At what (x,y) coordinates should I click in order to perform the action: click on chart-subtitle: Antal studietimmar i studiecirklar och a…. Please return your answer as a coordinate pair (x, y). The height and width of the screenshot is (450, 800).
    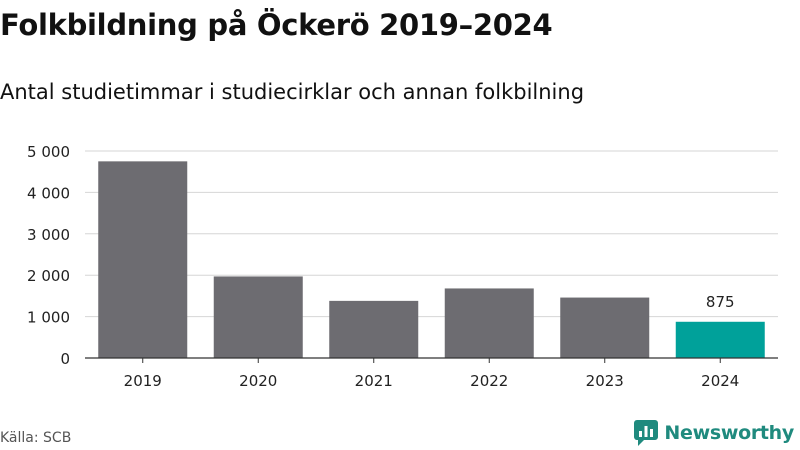
    Looking at the image, I should click on (292, 92).